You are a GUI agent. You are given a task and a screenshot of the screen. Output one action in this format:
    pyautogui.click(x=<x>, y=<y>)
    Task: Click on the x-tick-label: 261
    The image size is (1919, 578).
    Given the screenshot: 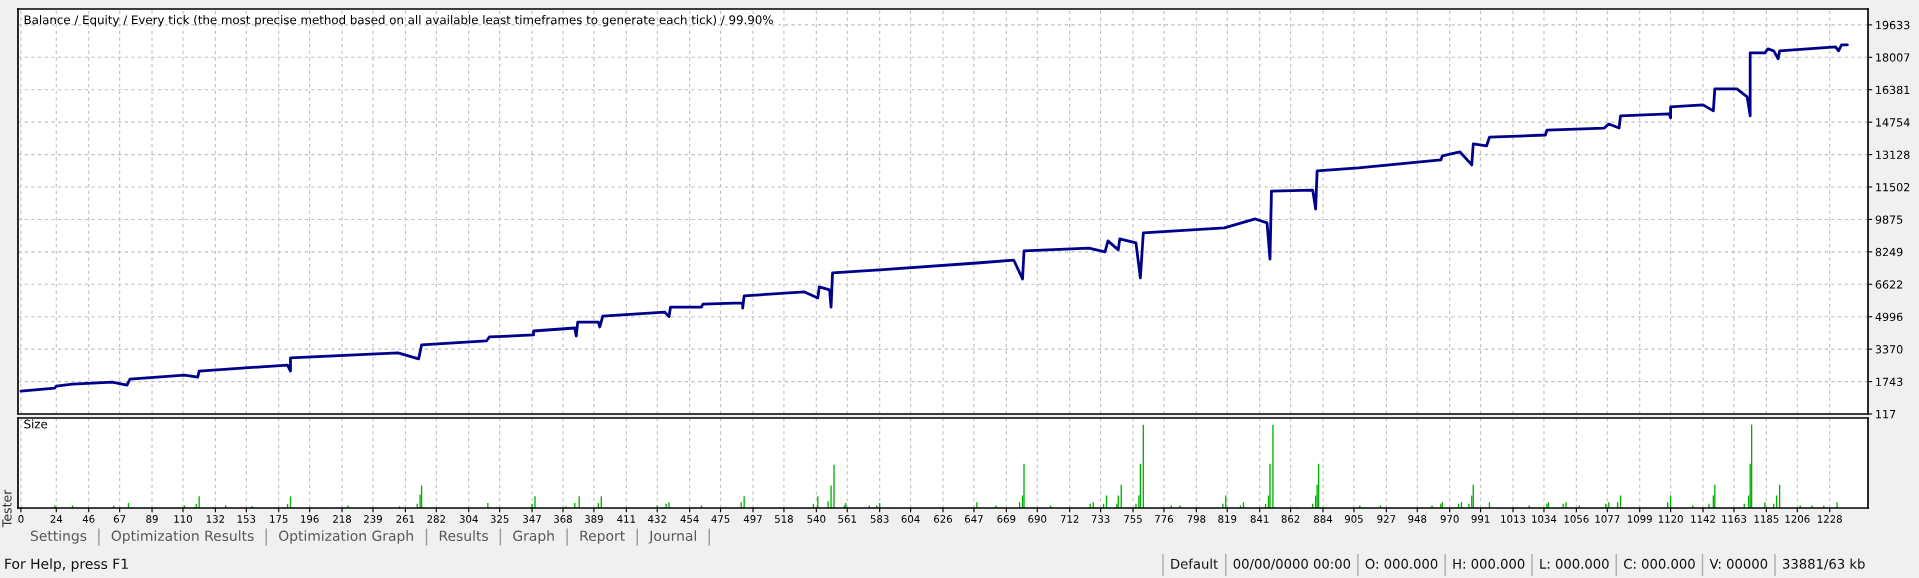 What is the action you would take?
    pyautogui.click(x=405, y=519)
    